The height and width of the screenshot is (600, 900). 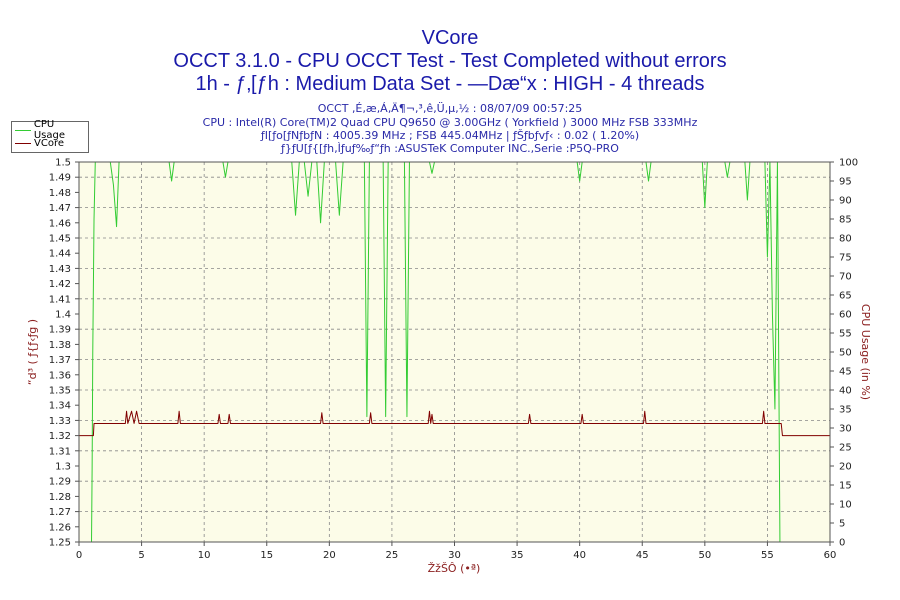 What do you see at coordinates (60, 512) in the screenshot?
I see `y-left-tick-label: 1.27` at bounding box center [60, 512].